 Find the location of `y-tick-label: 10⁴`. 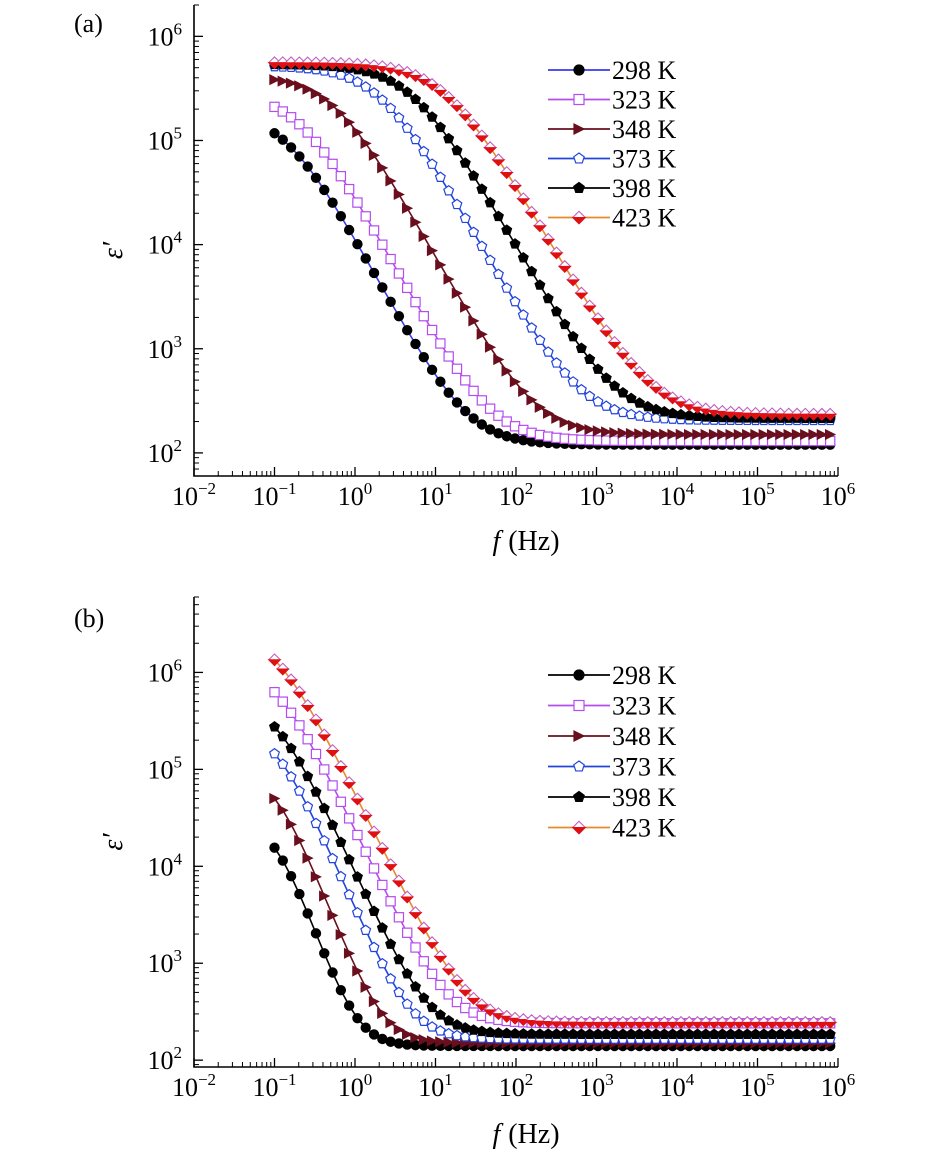

y-tick-label: 10⁴ is located at coordinates (165, 244).